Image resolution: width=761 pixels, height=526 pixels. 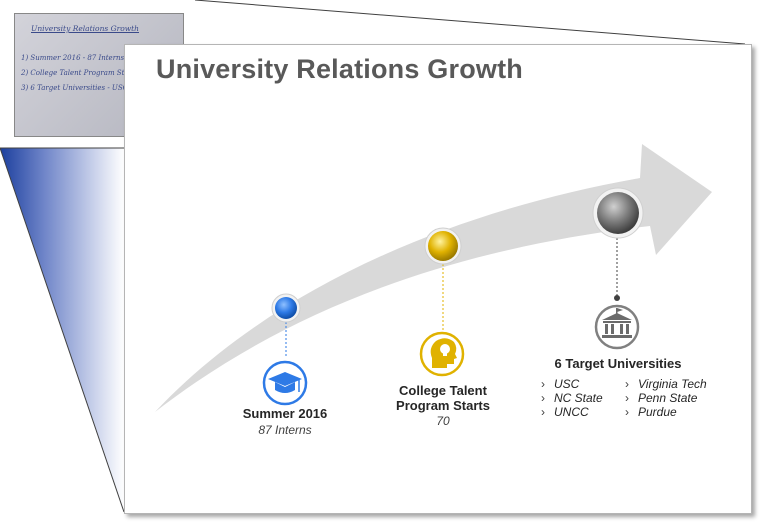 What do you see at coordinates (85, 28) in the screenshot?
I see `note-line-1: University Relations Growth` at bounding box center [85, 28].